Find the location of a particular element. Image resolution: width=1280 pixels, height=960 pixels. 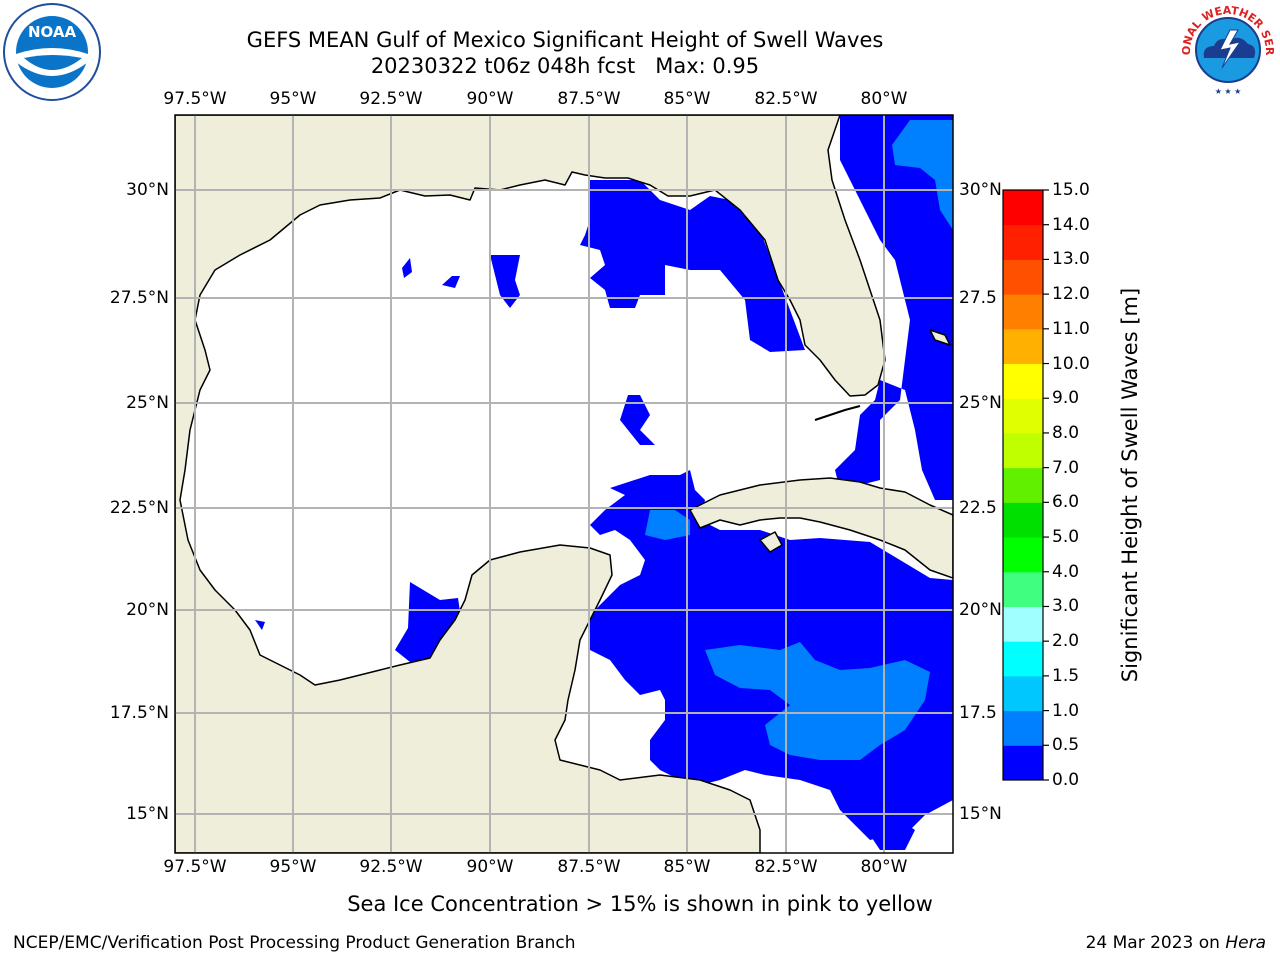

colorbar-label: Significant Height of Swell Waves [m] is located at coordinates (1130, 485).